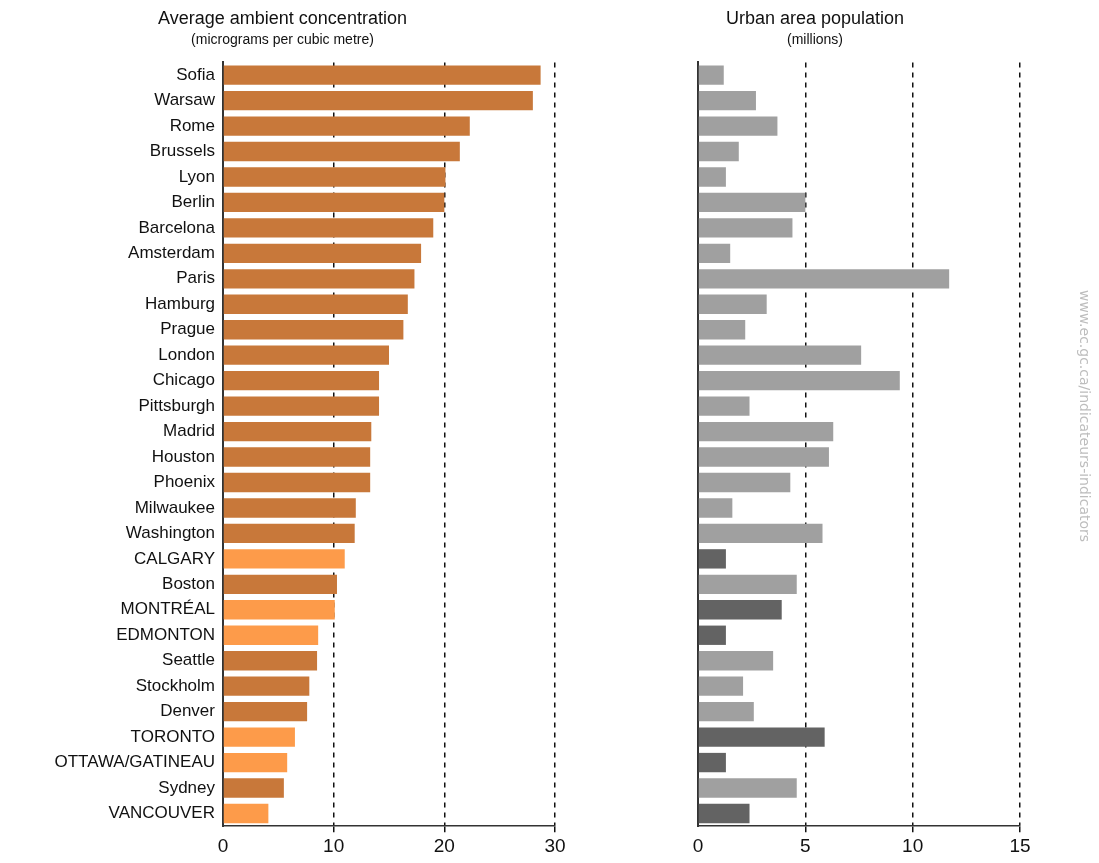 The height and width of the screenshot is (863, 1099). What do you see at coordinates (172, 736) in the screenshot?
I see `y-tick-label: TORONTO` at bounding box center [172, 736].